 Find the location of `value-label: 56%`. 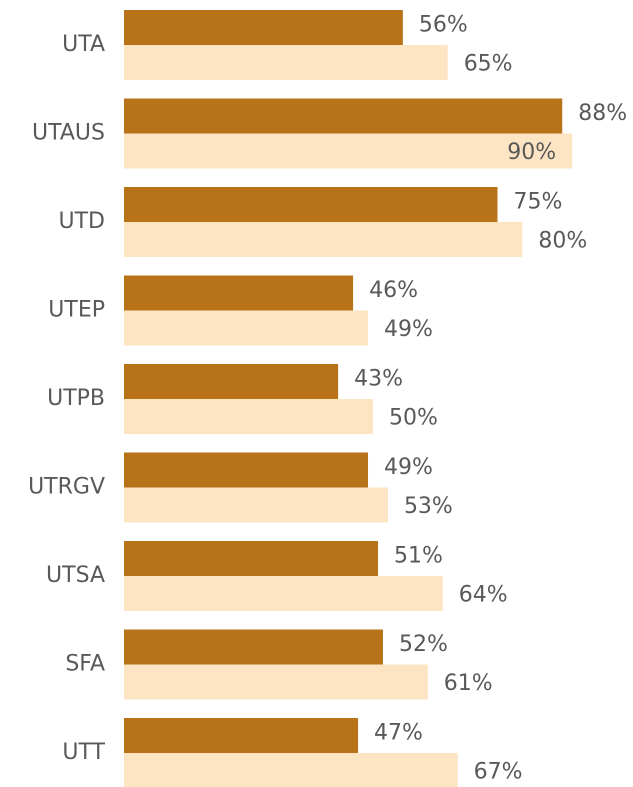

value-label: 56% is located at coordinates (443, 25).